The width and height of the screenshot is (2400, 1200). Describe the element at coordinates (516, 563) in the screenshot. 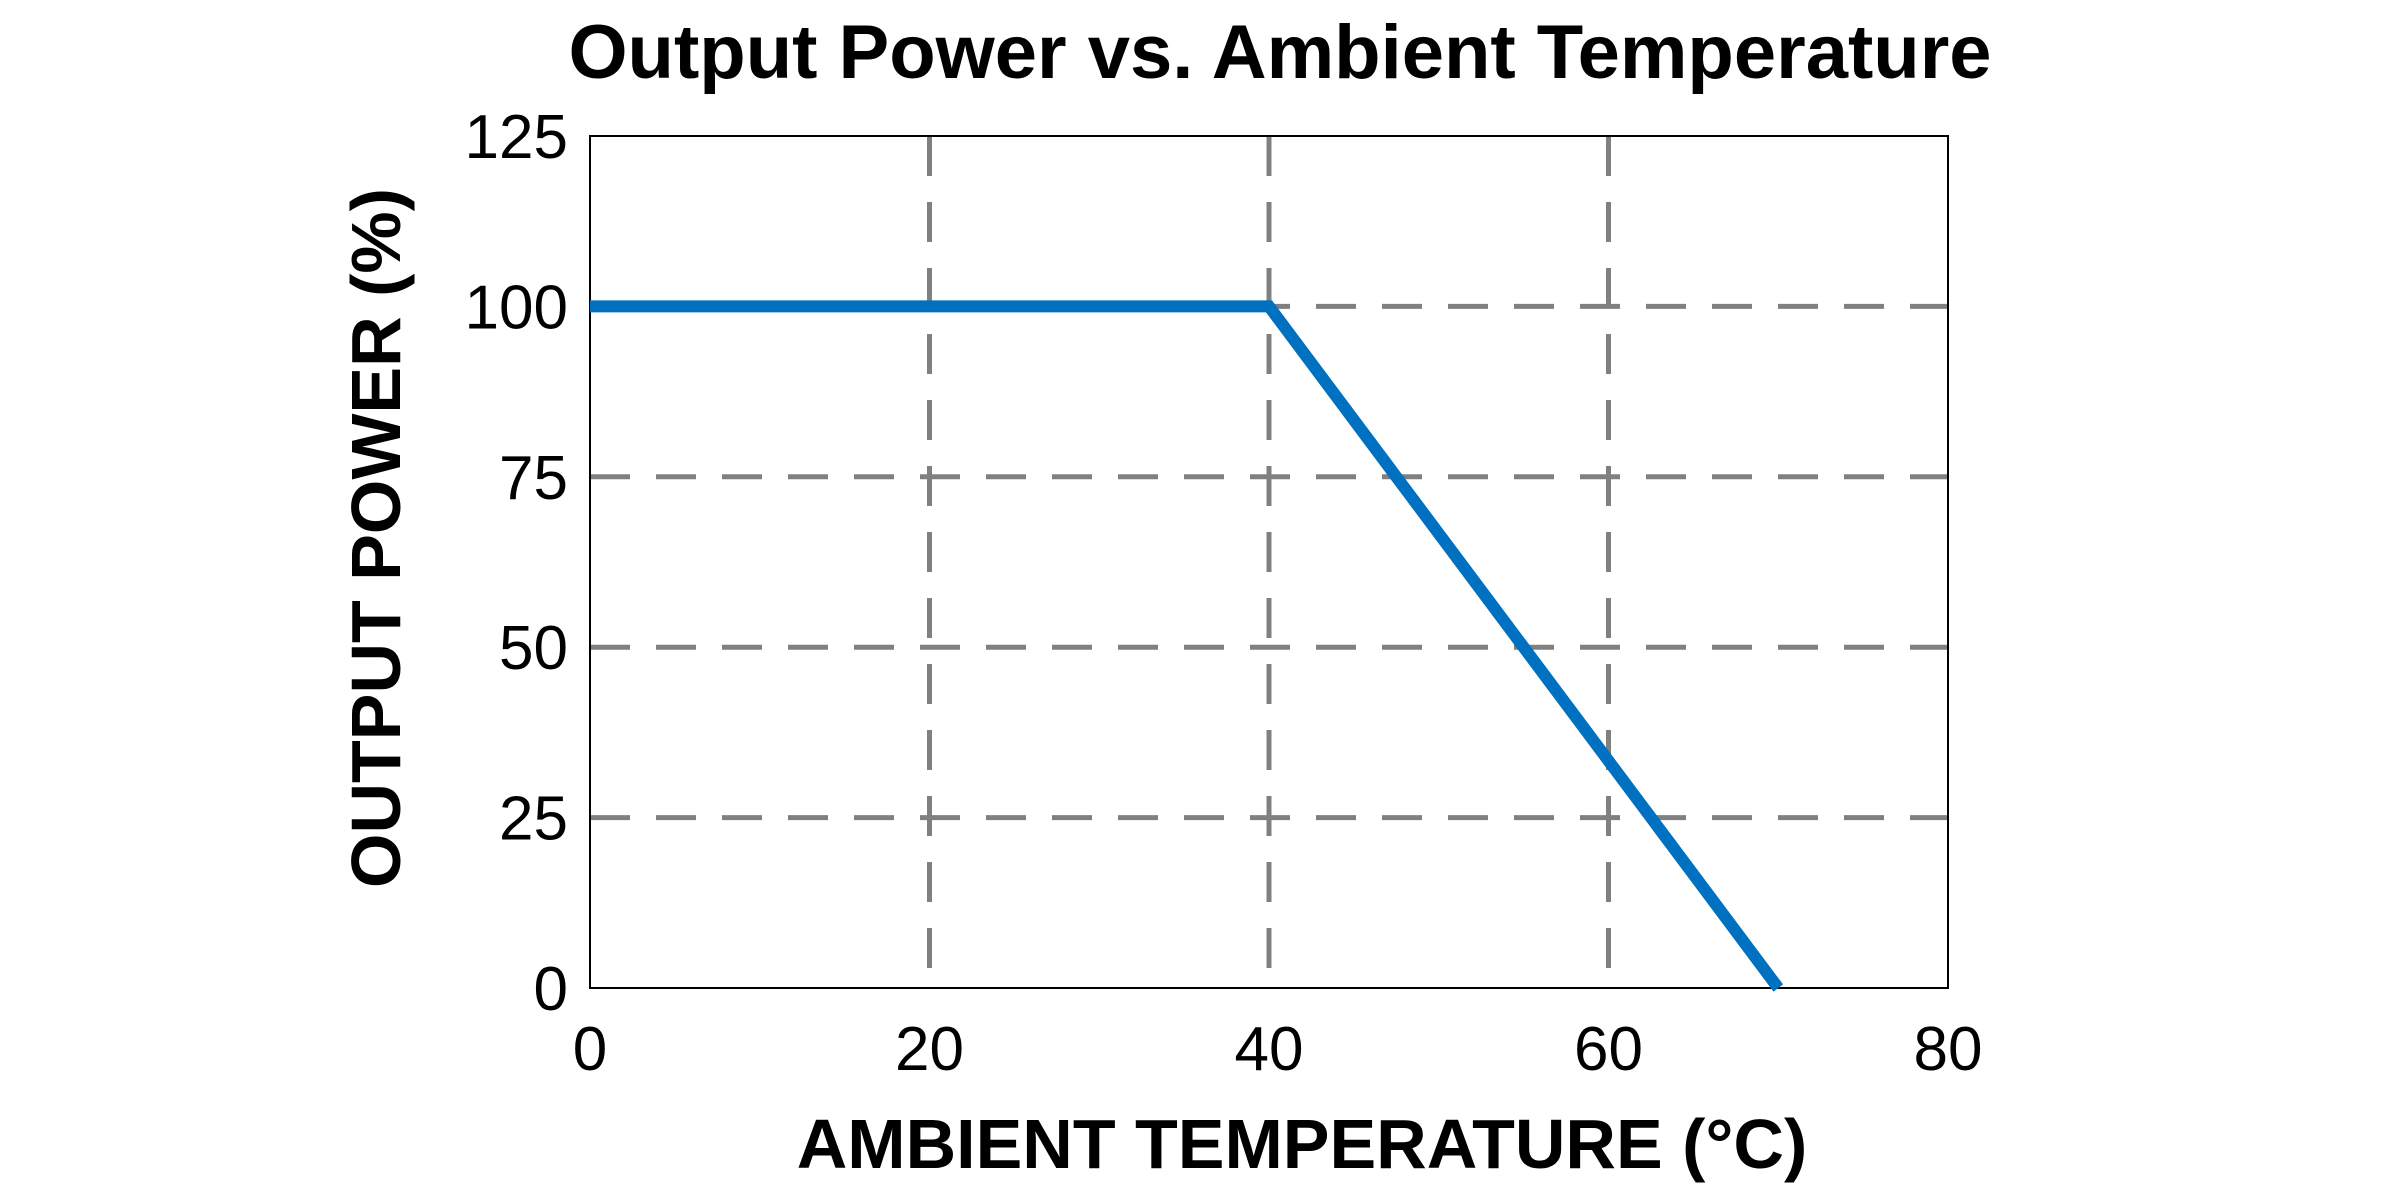

I see `y-tick-labels: 0 25 50 75 100 125` at that location.